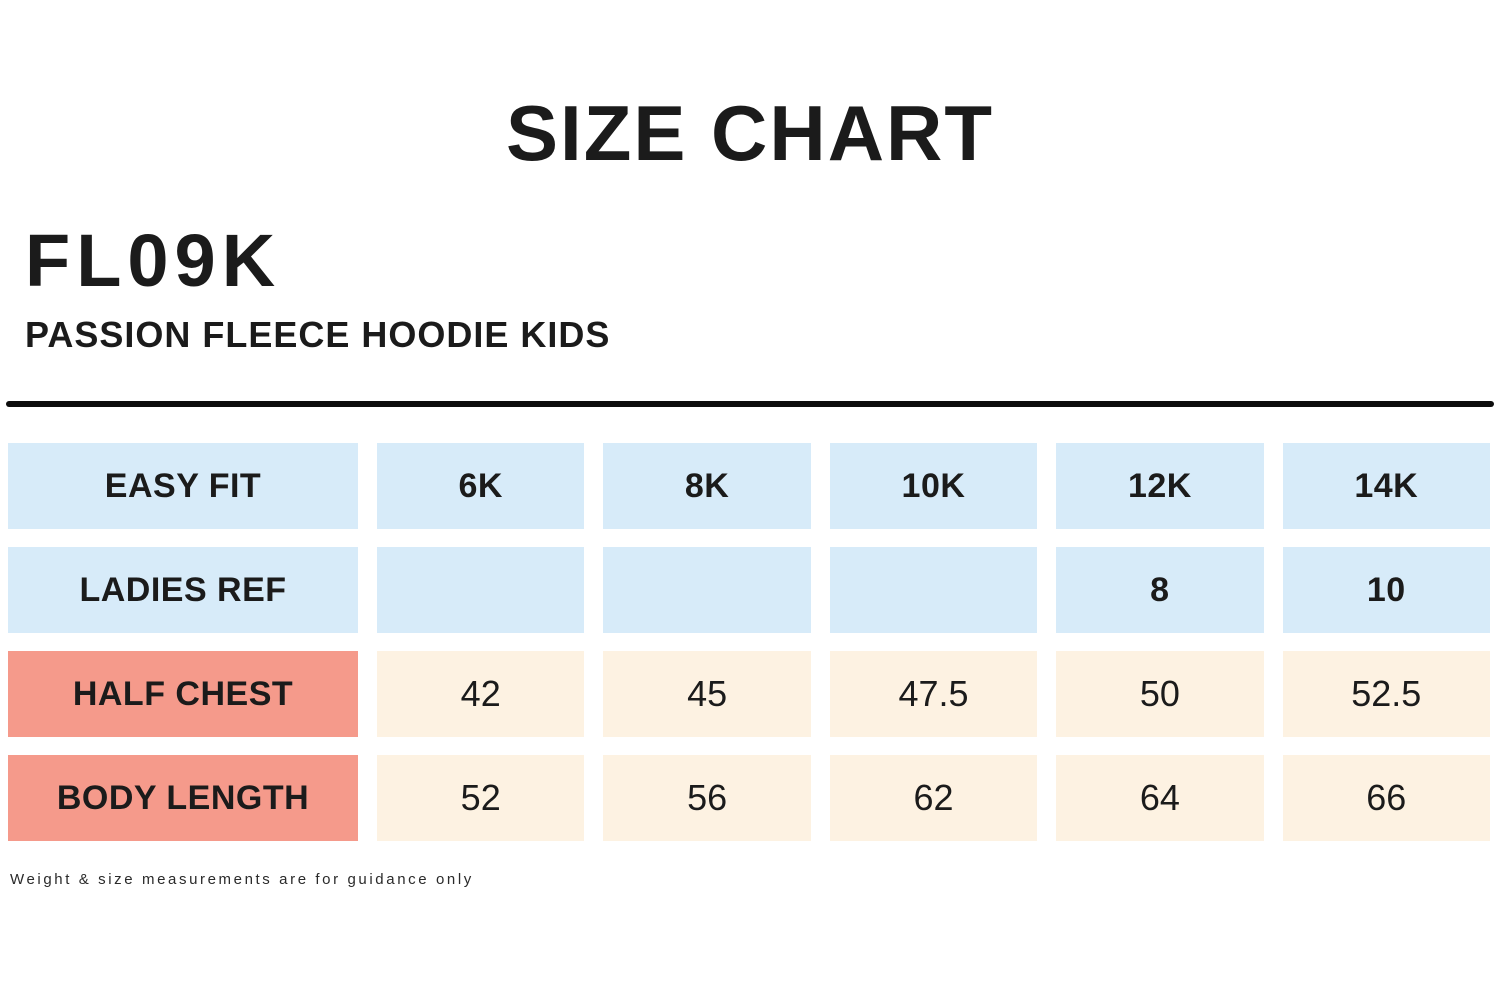  I want to click on half-chest-6k: 42, so click(481, 694).